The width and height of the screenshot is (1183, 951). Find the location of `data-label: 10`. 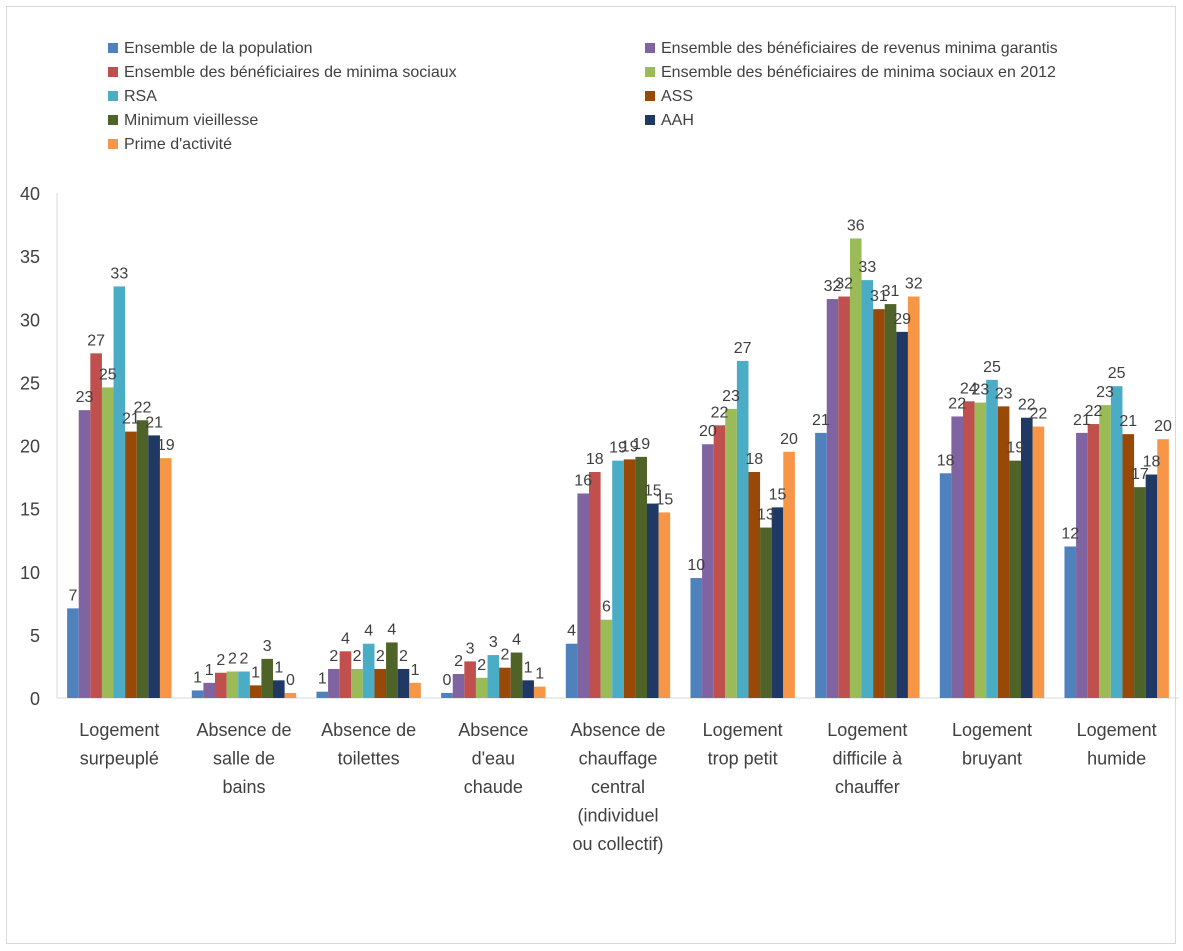

data-label: 10 is located at coordinates (696, 565).